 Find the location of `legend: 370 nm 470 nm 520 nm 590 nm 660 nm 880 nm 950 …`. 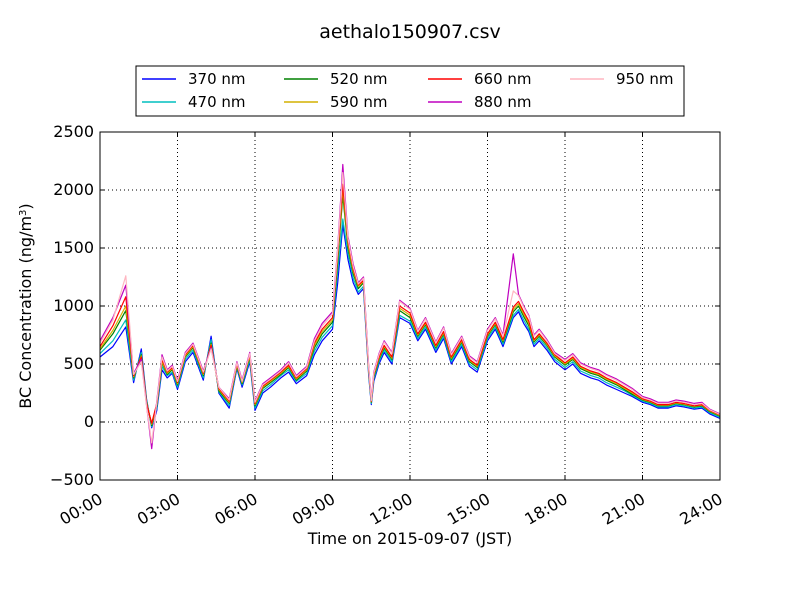

legend: 370 nm 470 nm 520 nm 590 nm 660 nm 880 nm 950 … is located at coordinates (410, 91).